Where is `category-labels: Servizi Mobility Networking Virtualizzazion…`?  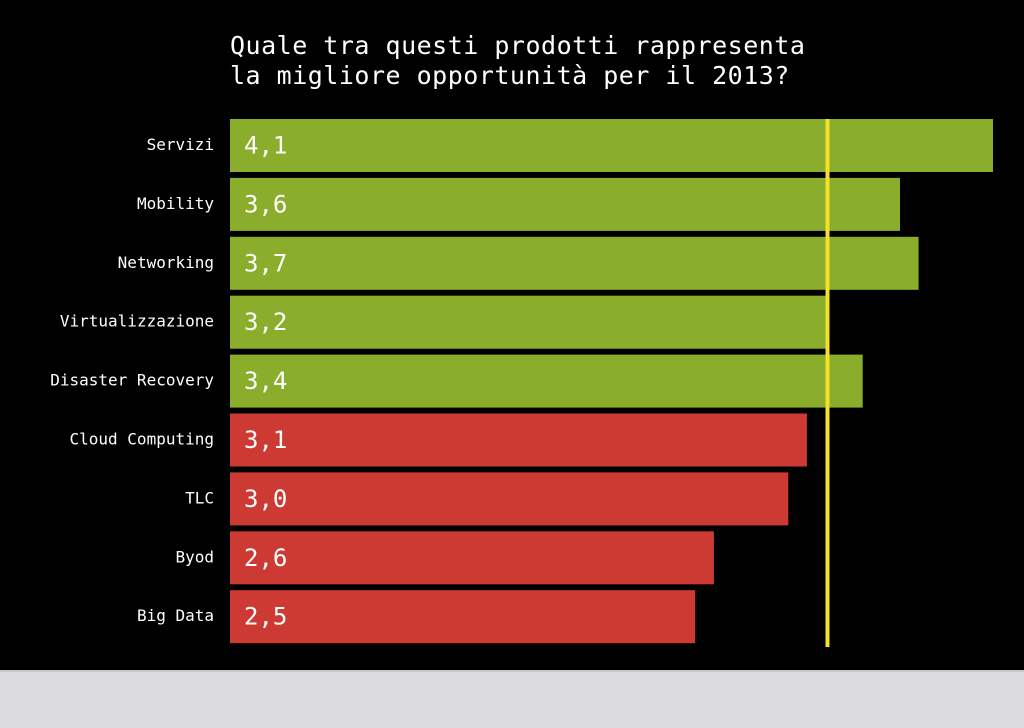
category-labels: Servizi Mobility Networking Virtualizzazion… is located at coordinates (132, 380).